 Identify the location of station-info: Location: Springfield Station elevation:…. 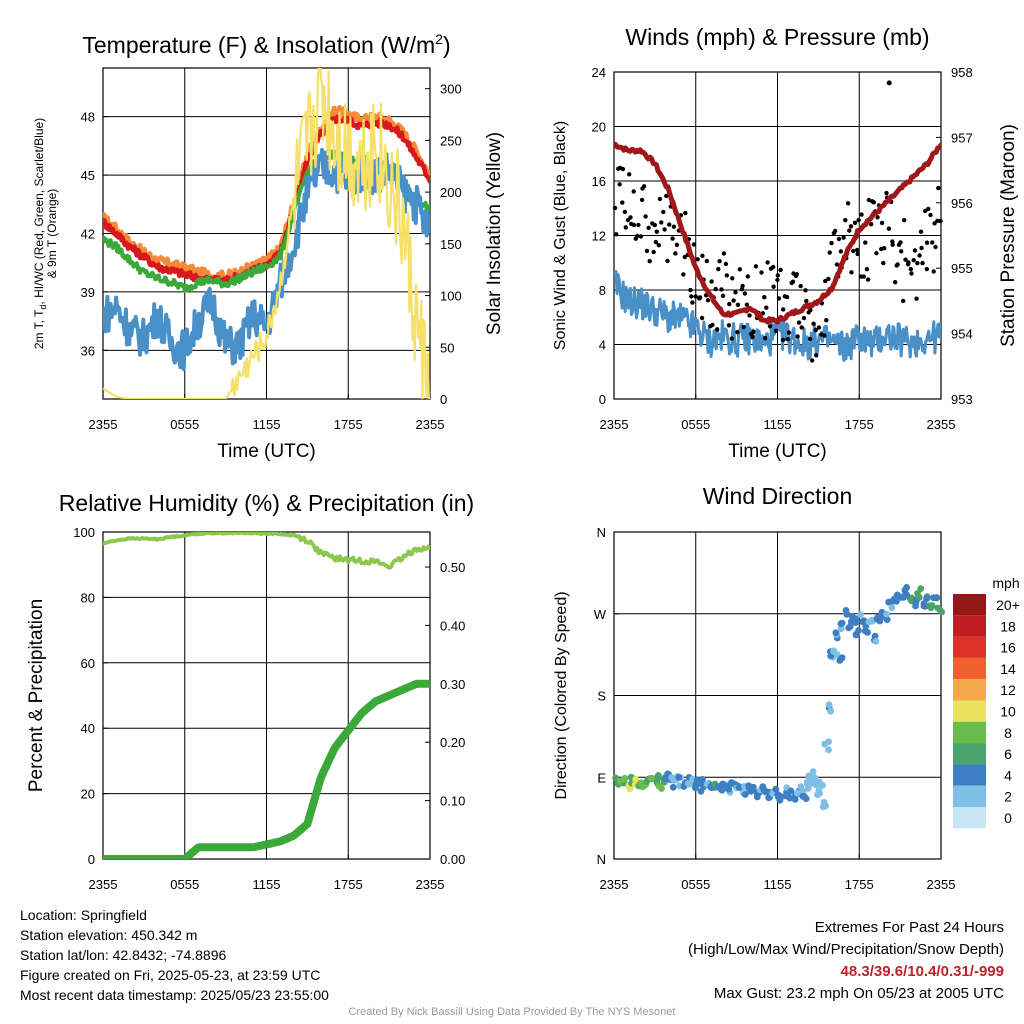
(174, 955).